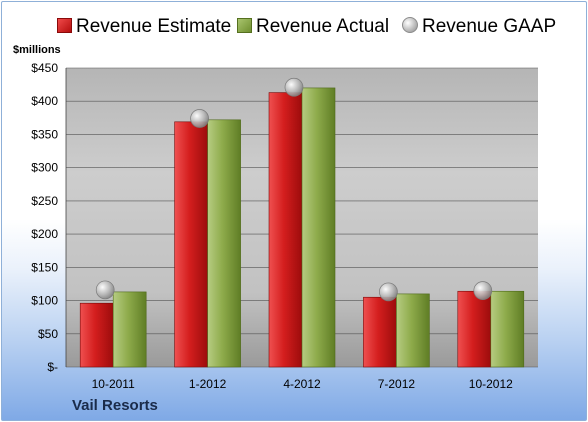 This screenshot has height=422, width=588. Describe the element at coordinates (44, 267) in the screenshot. I see `y-tick-label: $150` at that location.